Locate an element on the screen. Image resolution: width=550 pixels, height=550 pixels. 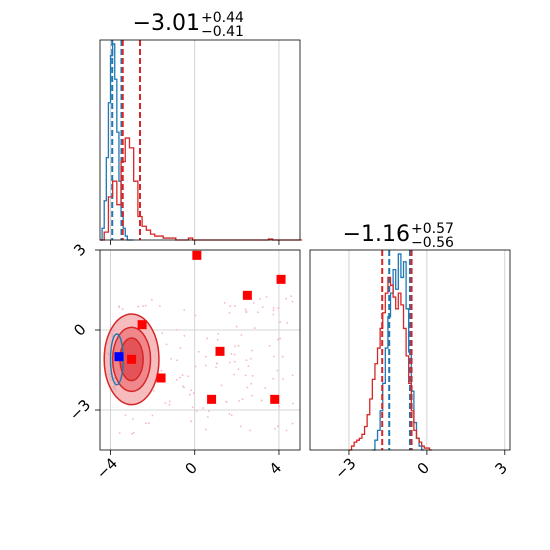
panel3-series is located at coordinates (390, 350).